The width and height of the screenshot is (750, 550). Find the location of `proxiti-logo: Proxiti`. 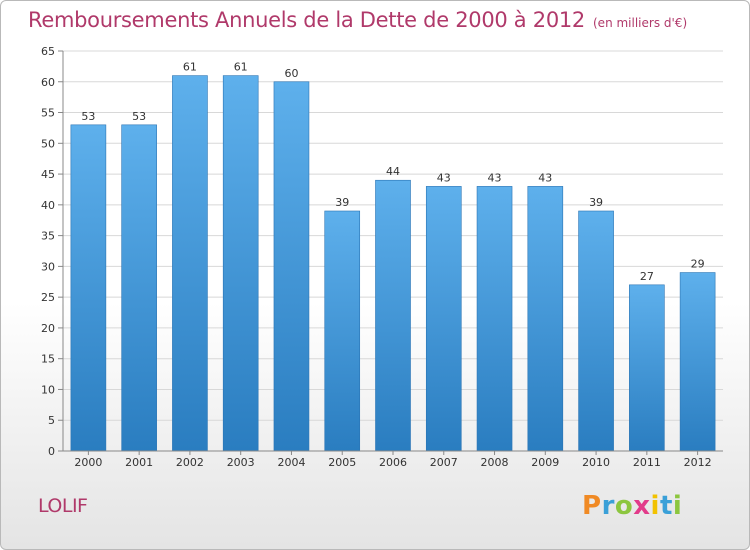

proxiti-logo: Proxiti is located at coordinates (632, 506).